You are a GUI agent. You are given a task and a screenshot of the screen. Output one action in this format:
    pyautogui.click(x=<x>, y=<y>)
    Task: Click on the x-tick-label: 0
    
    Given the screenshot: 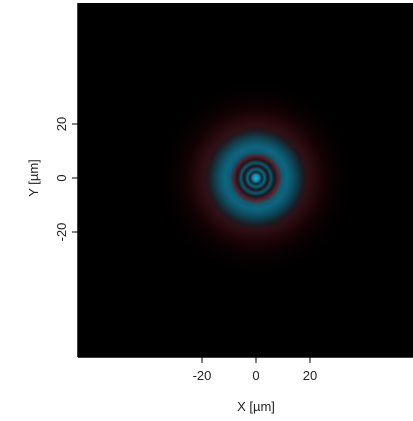 What is the action you would take?
    pyautogui.click(x=255, y=375)
    